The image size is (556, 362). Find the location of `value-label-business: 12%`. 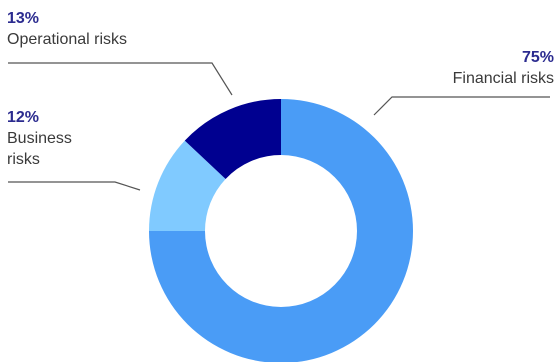

value-label-business: 12% is located at coordinates (23, 117).